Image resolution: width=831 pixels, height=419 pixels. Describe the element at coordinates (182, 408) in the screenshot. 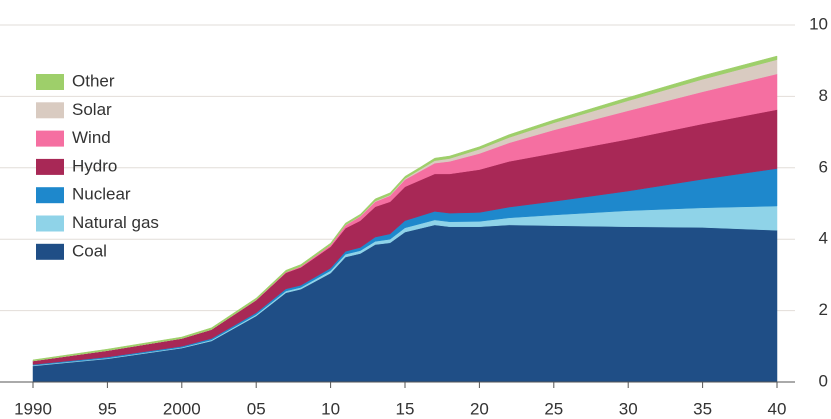

I see `x-tick-label: 2000` at that location.